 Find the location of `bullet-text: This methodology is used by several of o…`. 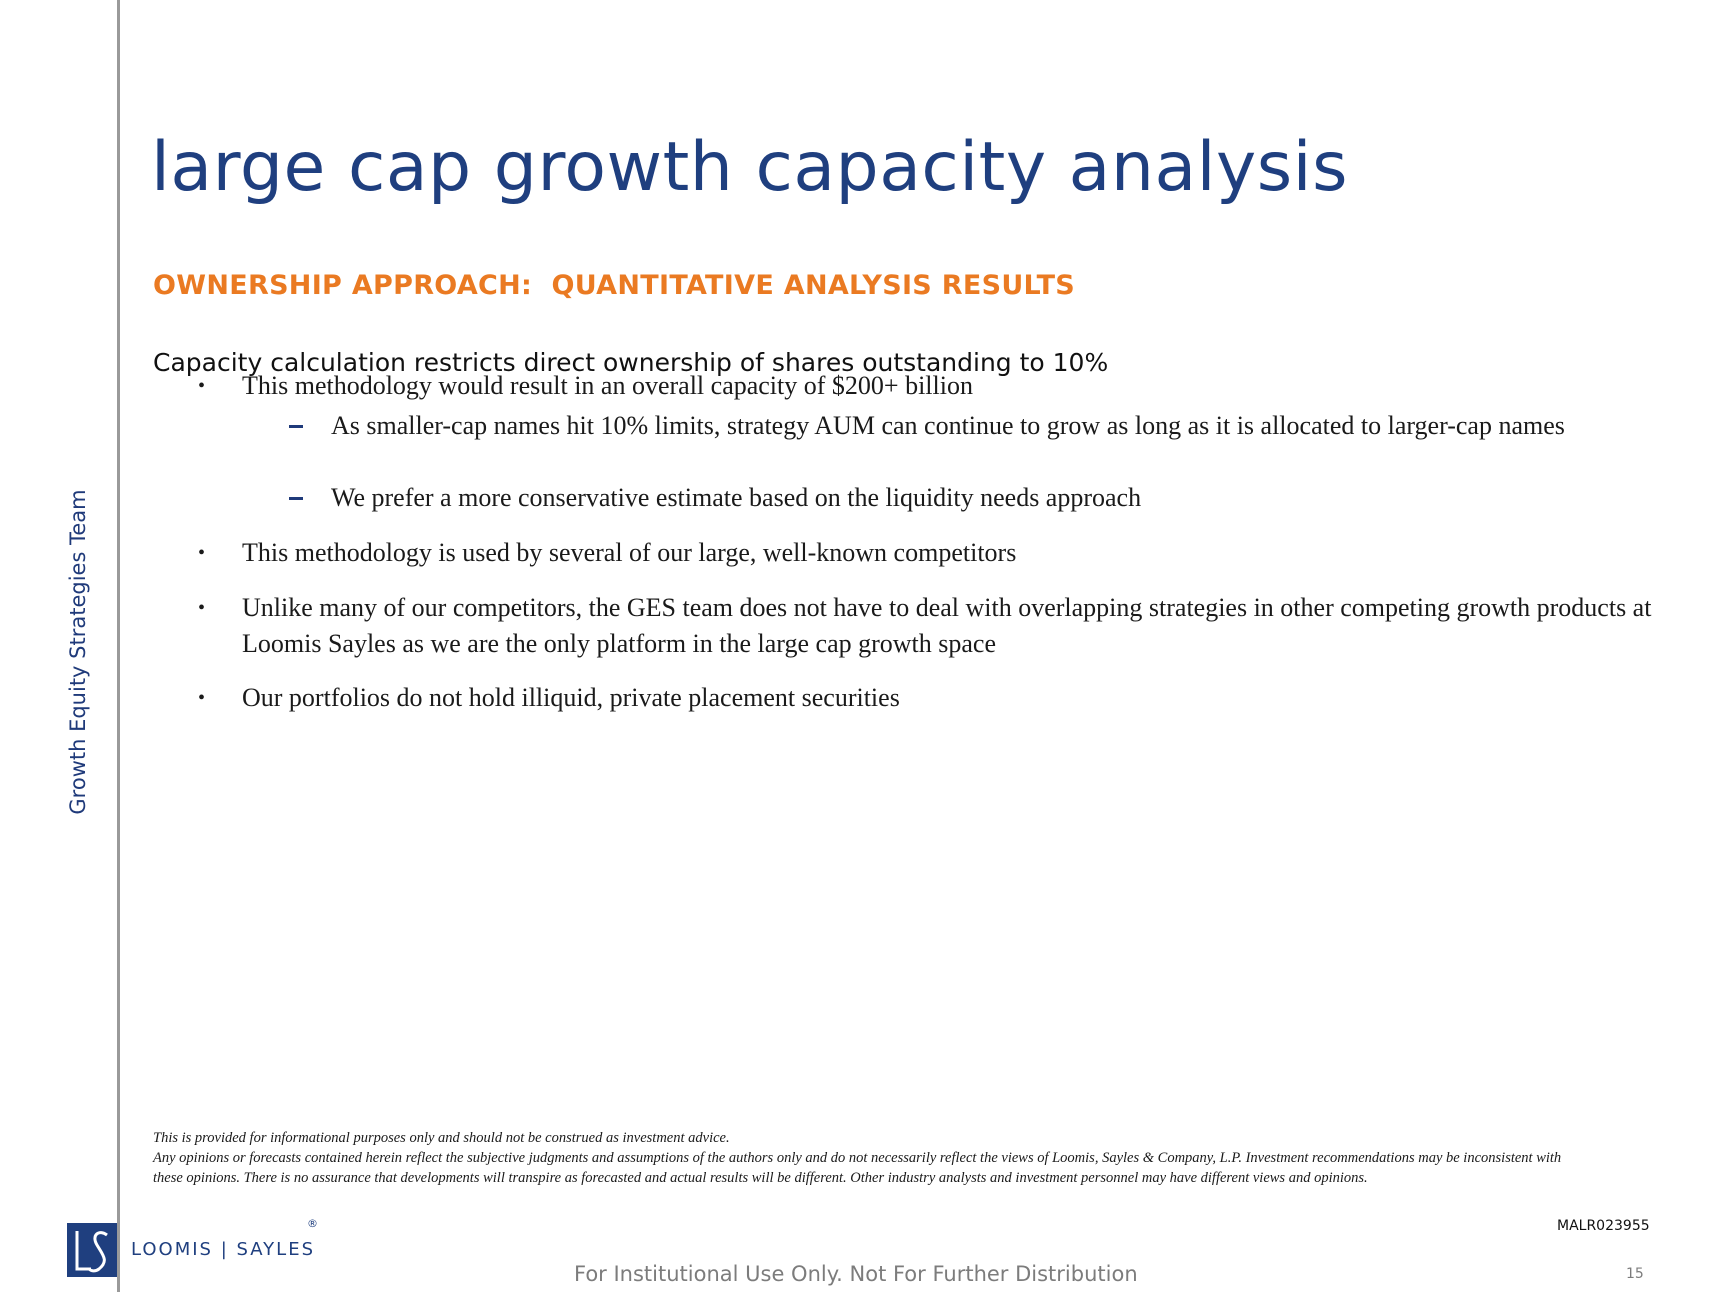

bullet-text: This methodology is used by several of o… is located at coordinates (629, 552).